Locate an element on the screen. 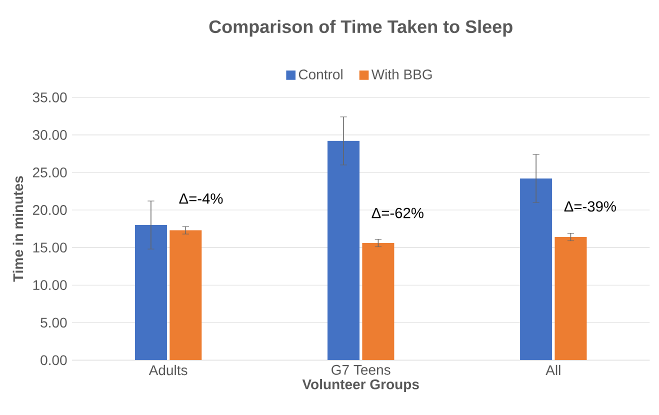 The height and width of the screenshot is (415, 659). annotation: Δ=-39% is located at coordinates (590, 206).